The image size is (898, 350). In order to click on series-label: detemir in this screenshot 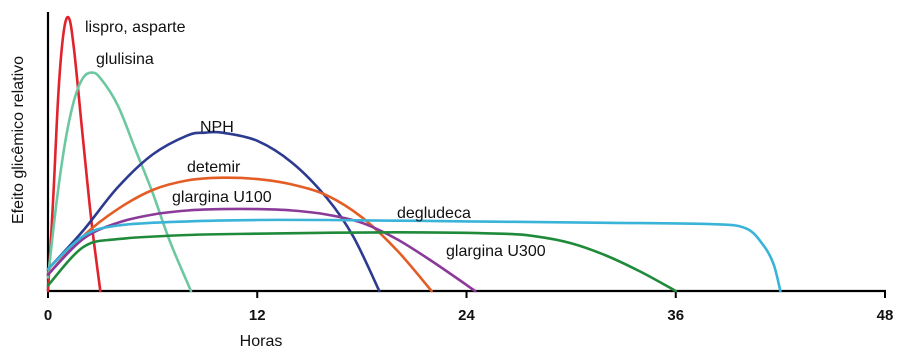, I will do `click(214, 167)`.